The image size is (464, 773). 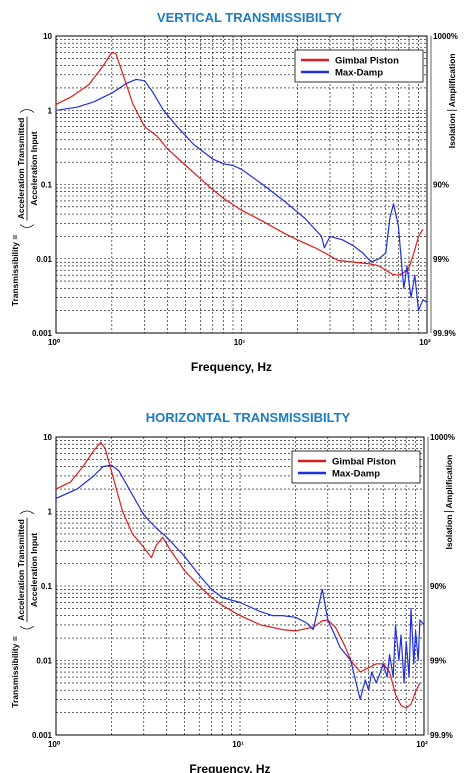 What do you see at coordinates (248, 417) in the screenshot?
I see `chart-title: HORIZONTAL TRANSMISSIBILTY` at bounding box center [248, 417].